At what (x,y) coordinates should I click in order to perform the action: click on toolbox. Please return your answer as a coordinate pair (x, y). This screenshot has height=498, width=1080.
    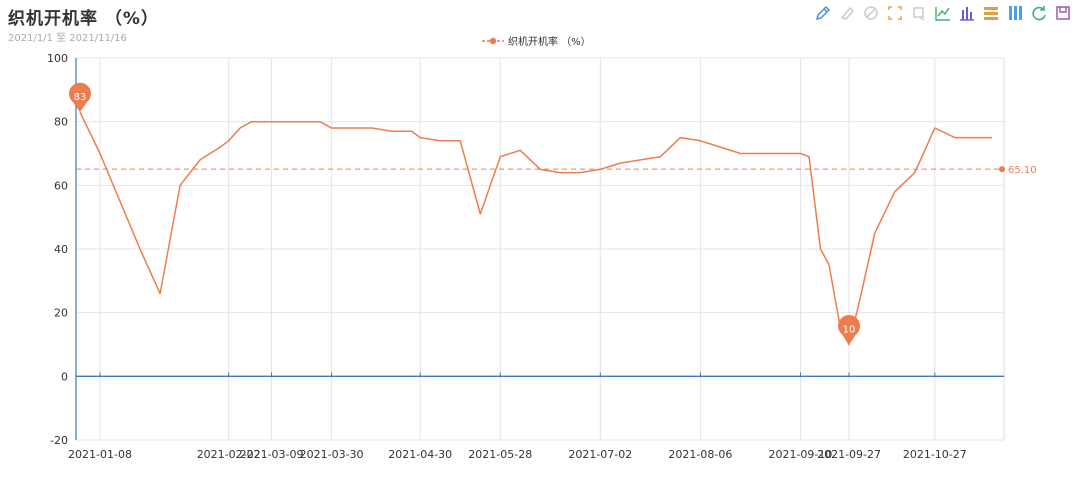
    Looking at the image, I should click on (943, 13).